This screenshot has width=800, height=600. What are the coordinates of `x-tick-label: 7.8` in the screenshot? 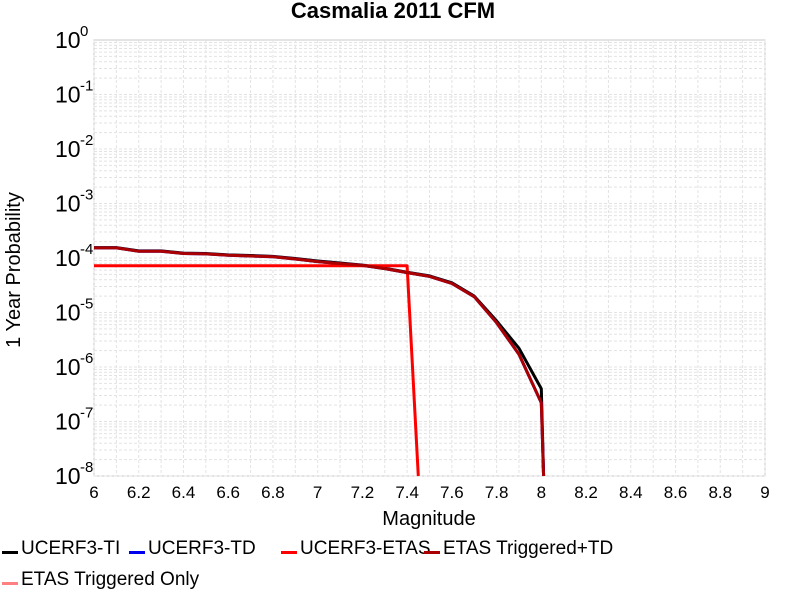 It's located at (497, 492).